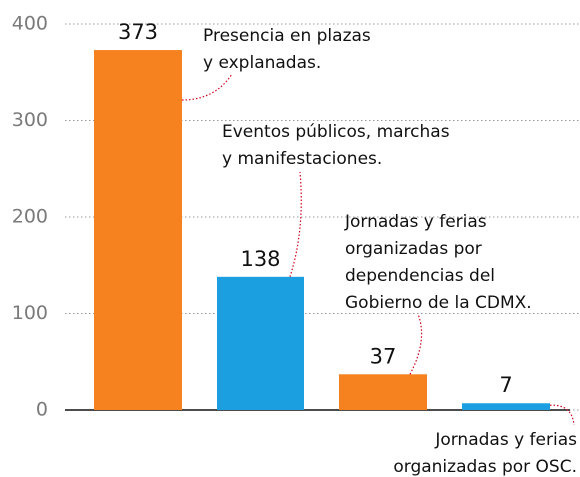 The width and height of the screenshot is (580, 477). Describe the element at coordinates (438, 303) in the screenshot. I see `annotation: Gobierno de la CDMX.` at that location.